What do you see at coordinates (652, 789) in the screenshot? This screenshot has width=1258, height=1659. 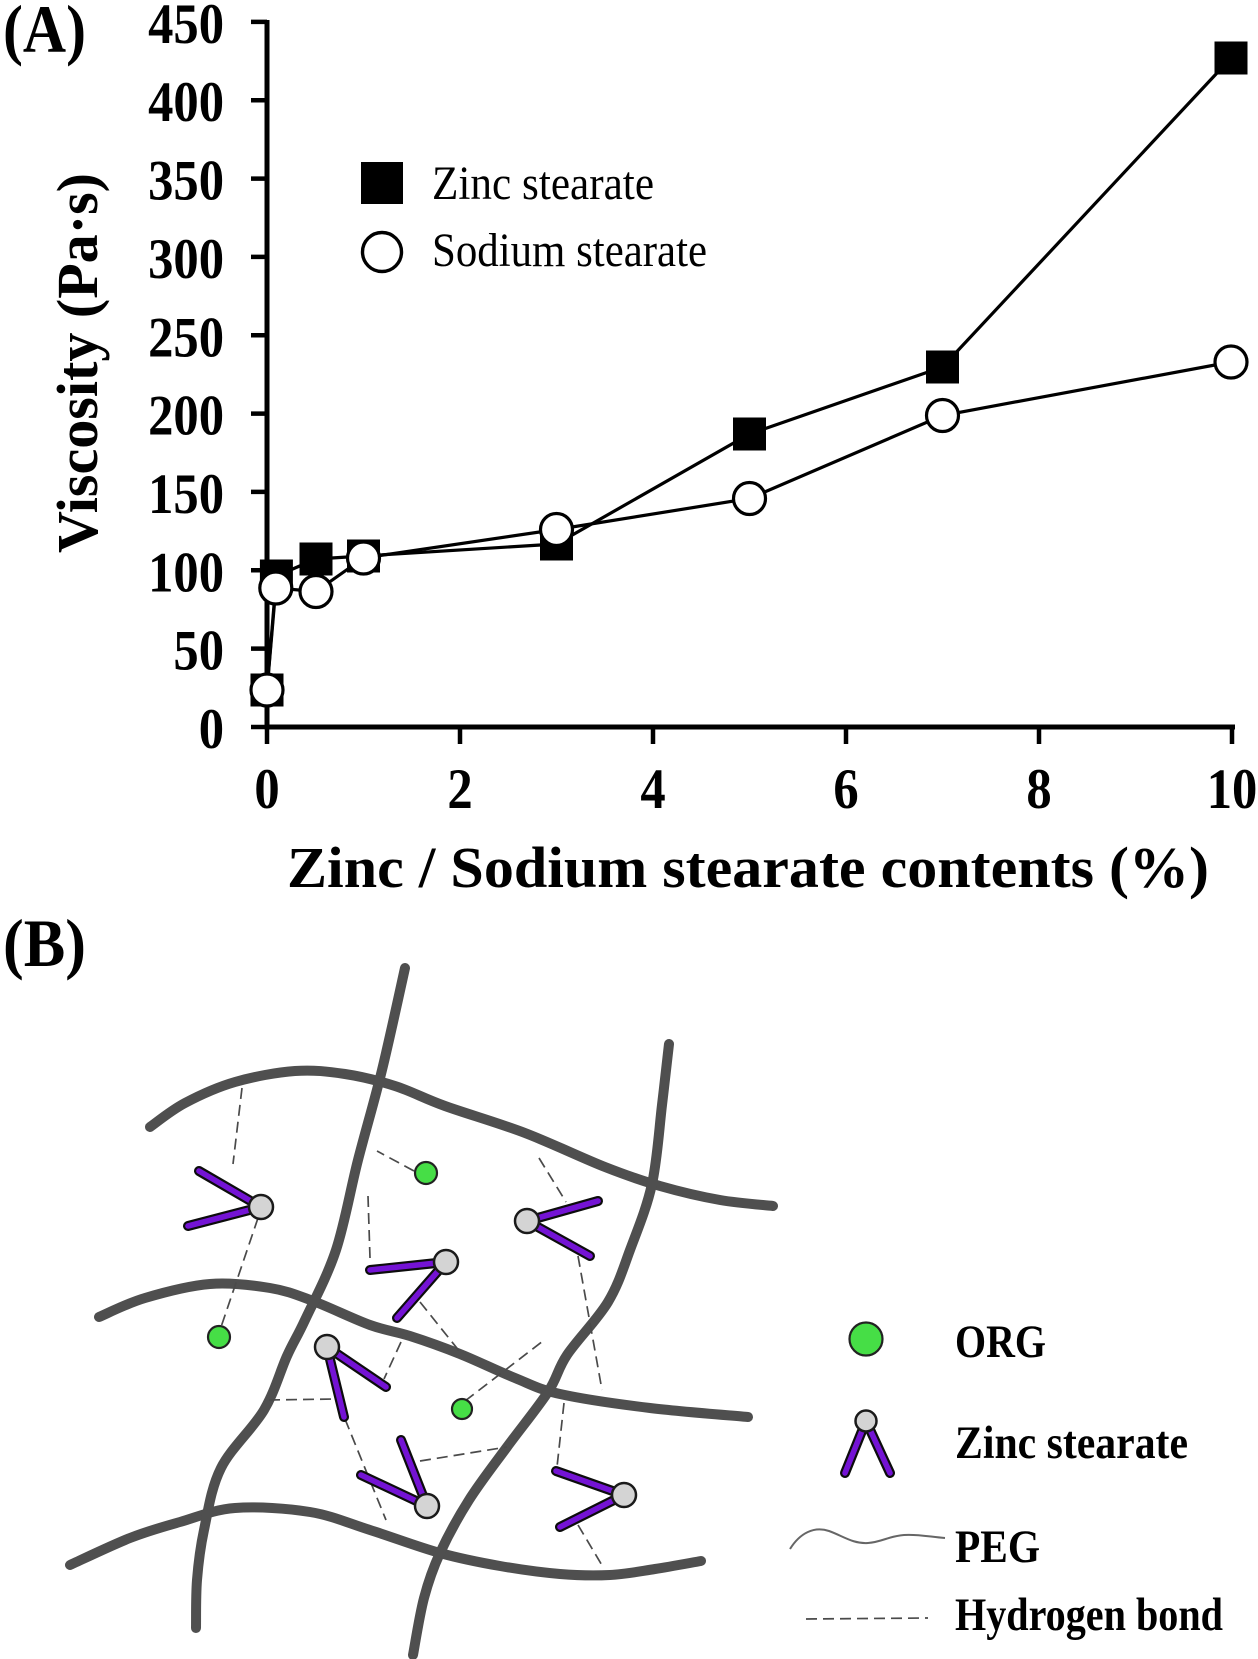 I see `svg-text: 4` at bounding box center [652, 789].